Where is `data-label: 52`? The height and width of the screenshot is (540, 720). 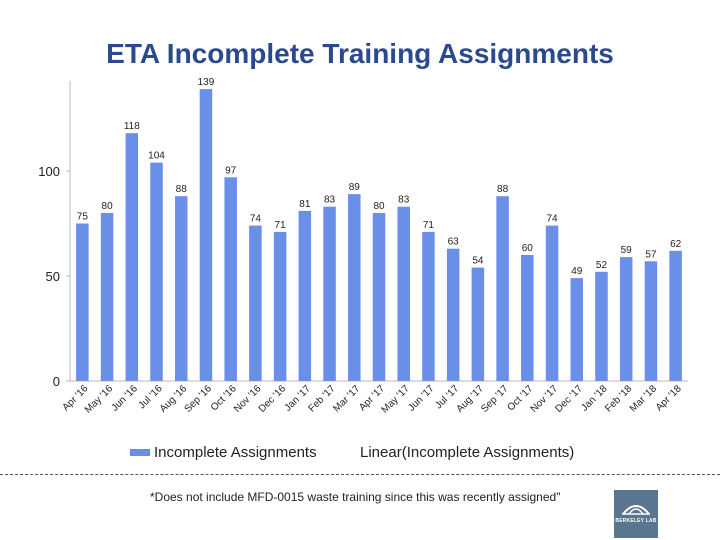
data-label: 52 is located at coordinates (602, 265).